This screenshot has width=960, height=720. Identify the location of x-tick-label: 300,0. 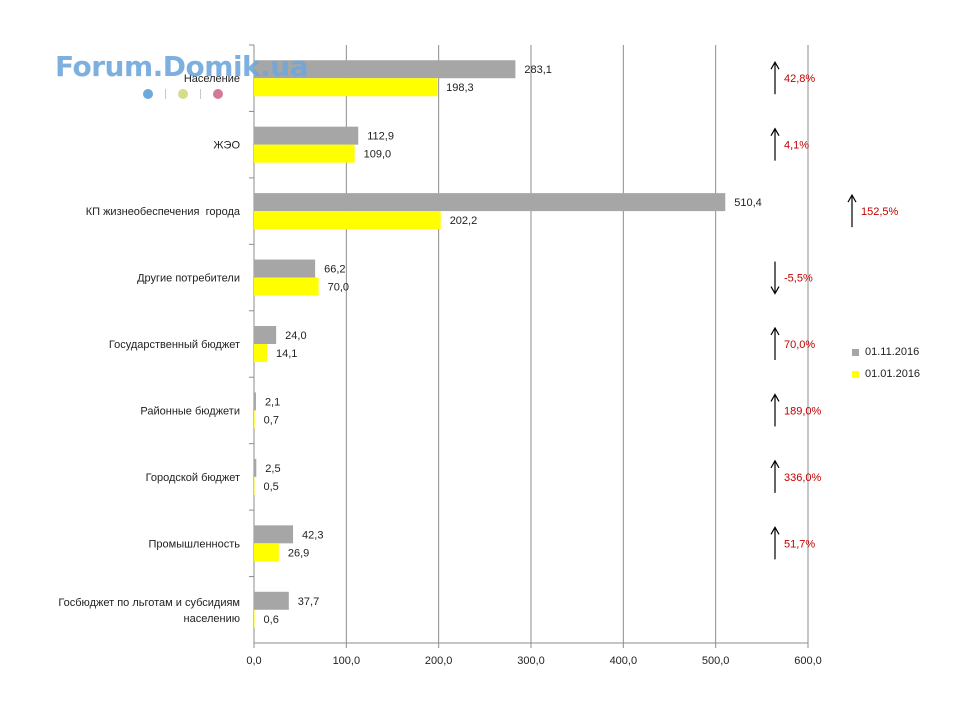
(531, 661).